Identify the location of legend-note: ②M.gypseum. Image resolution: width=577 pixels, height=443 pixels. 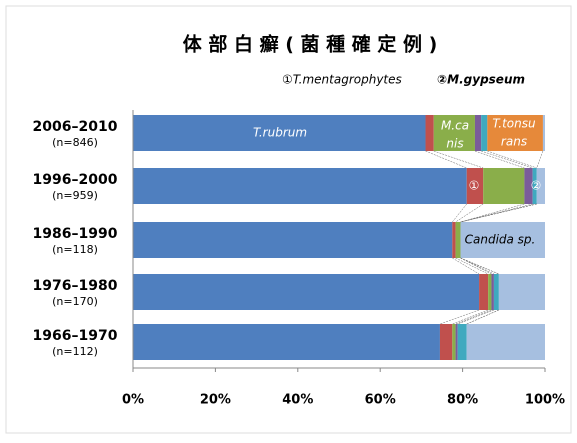
(481, 80).